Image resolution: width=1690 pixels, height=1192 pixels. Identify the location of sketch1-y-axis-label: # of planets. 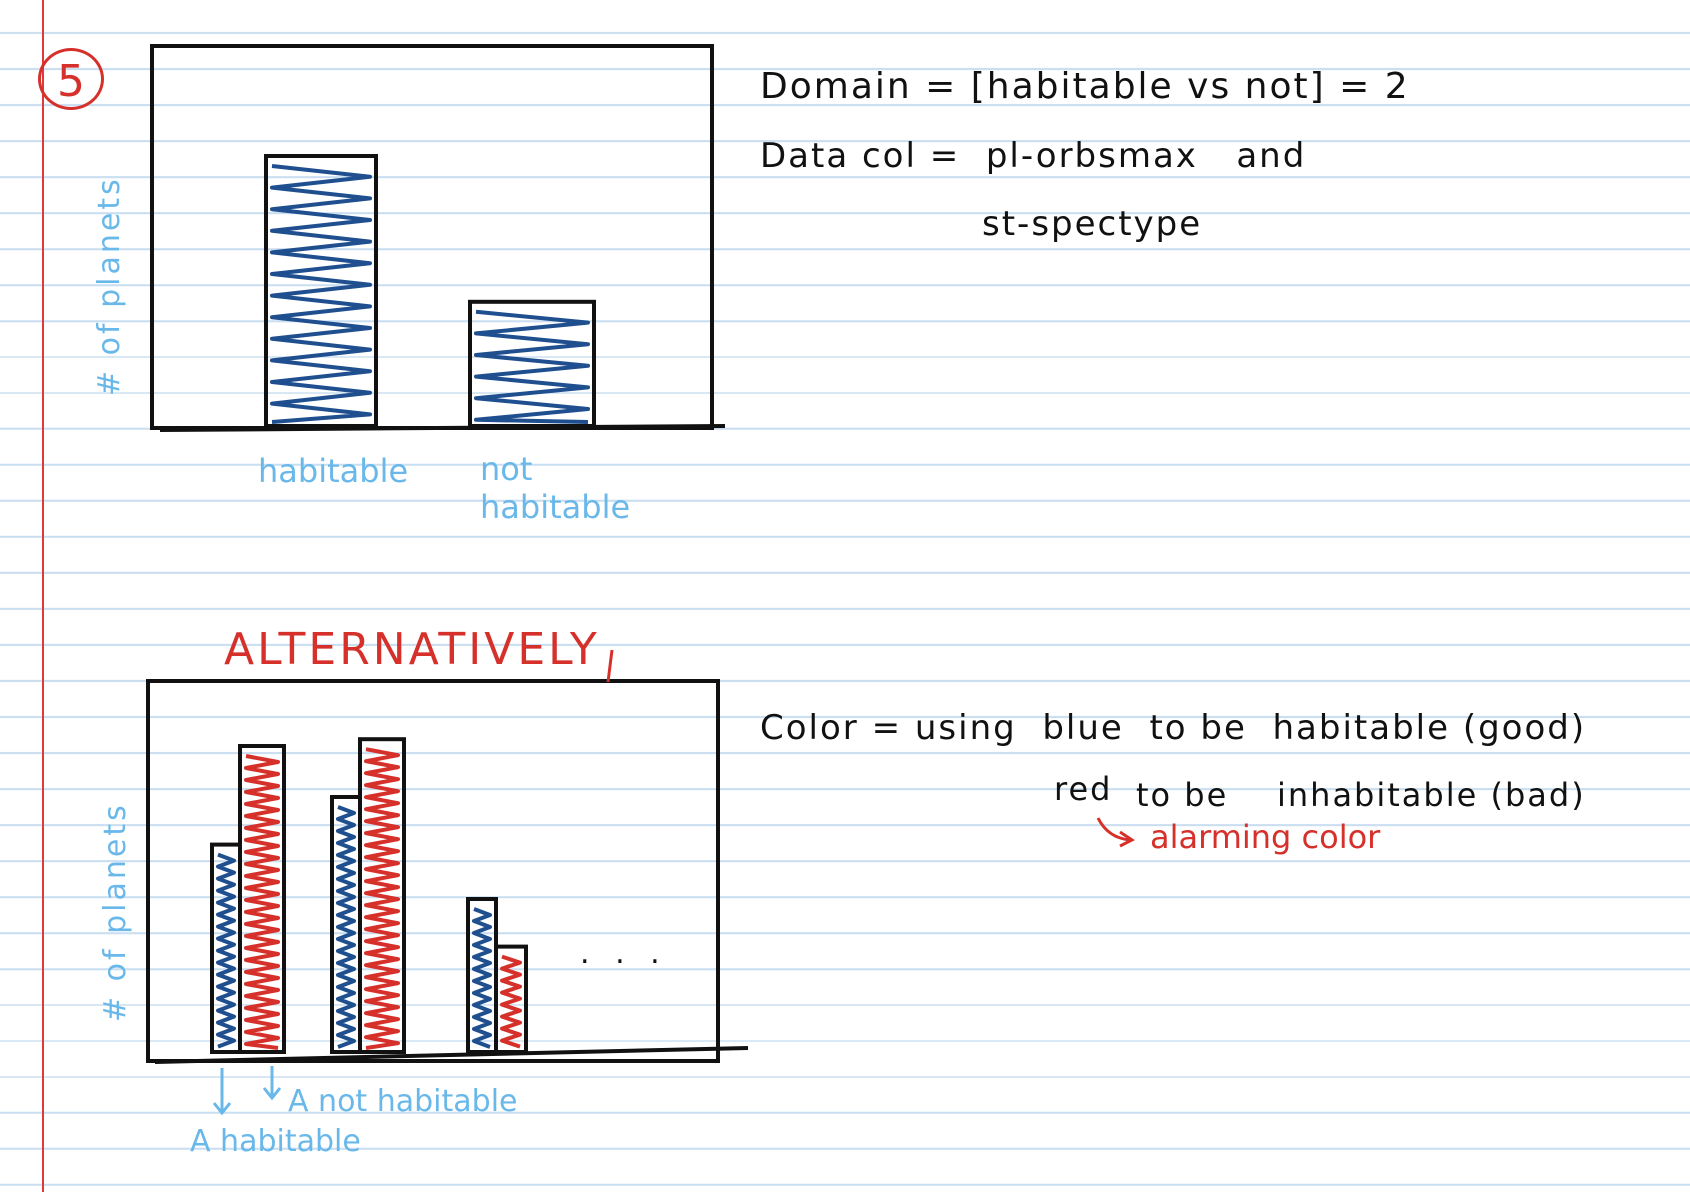
(109, 286).